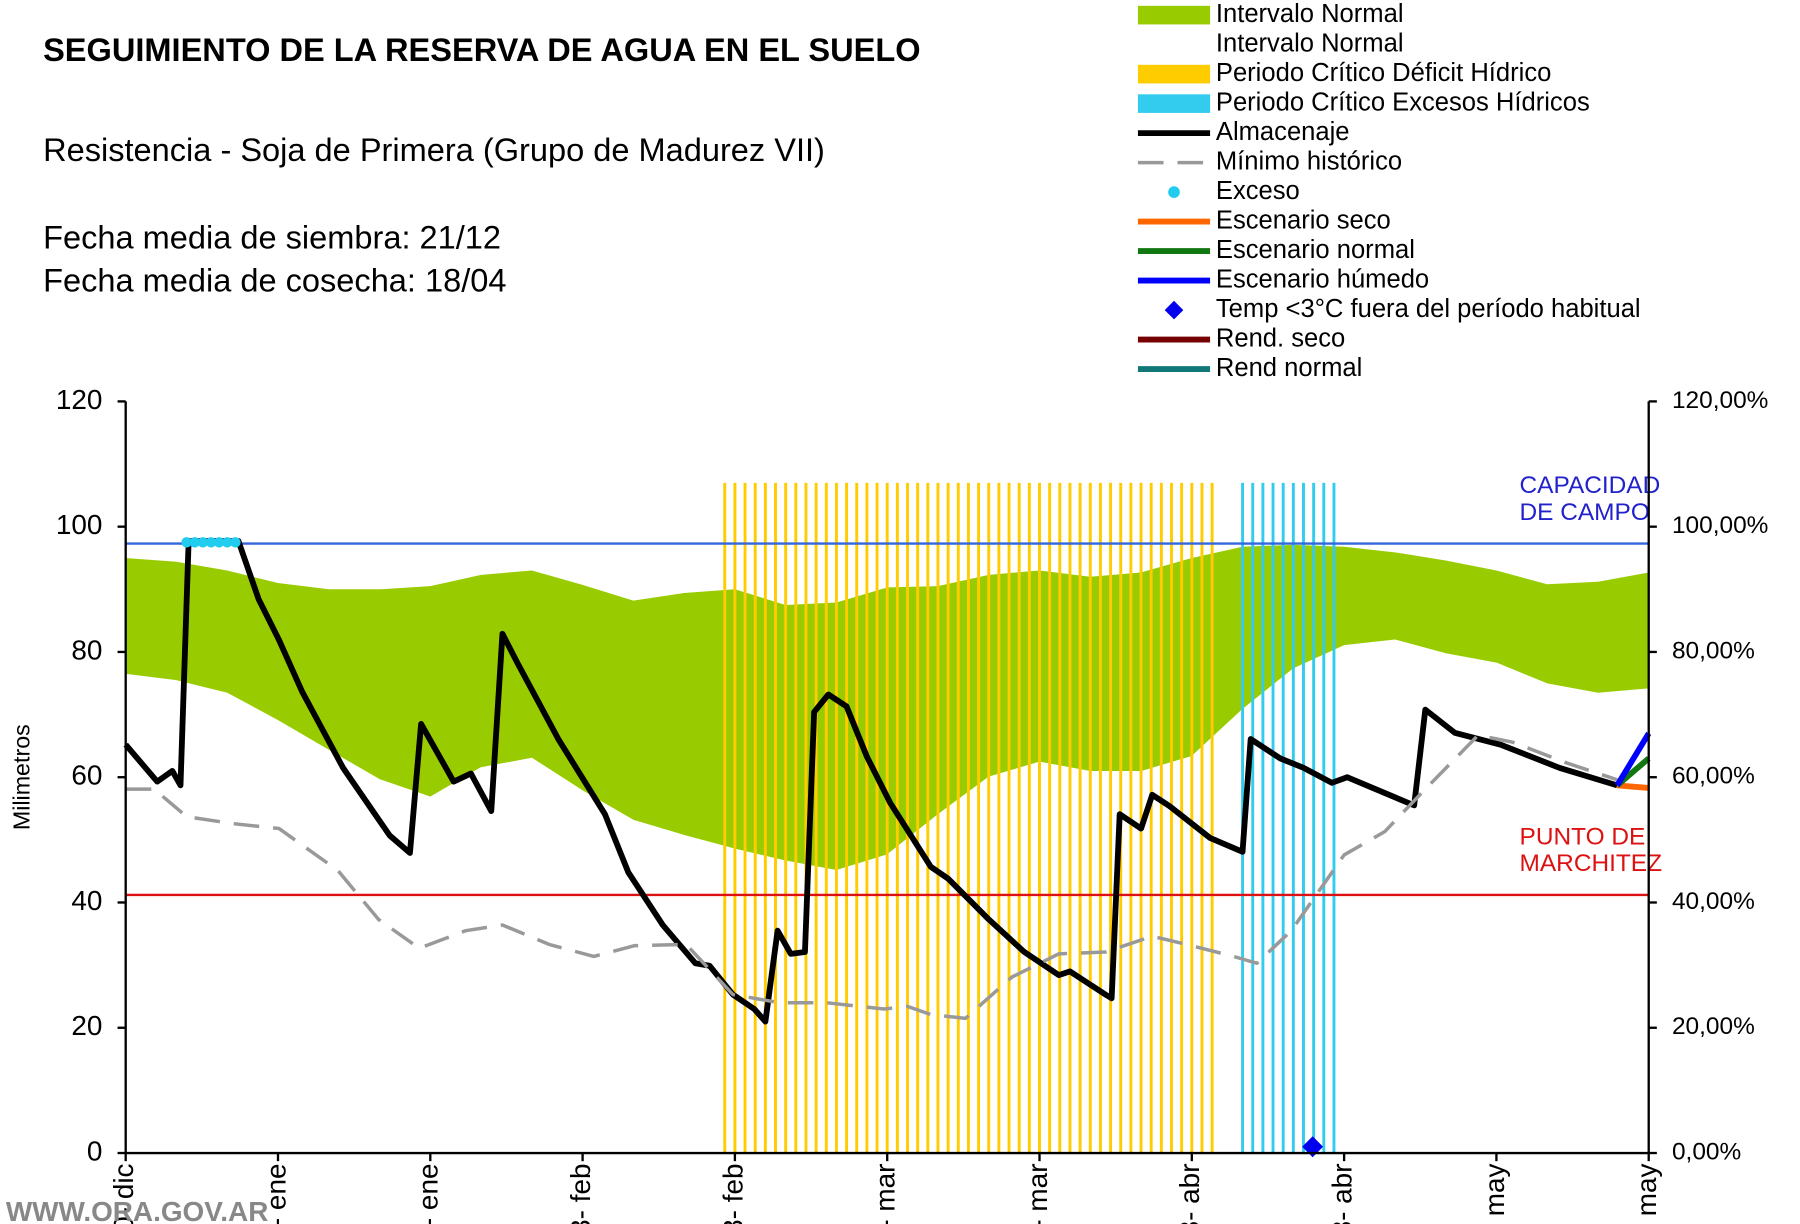  I want to click on y-tick-label: 120, so click(79, 399).